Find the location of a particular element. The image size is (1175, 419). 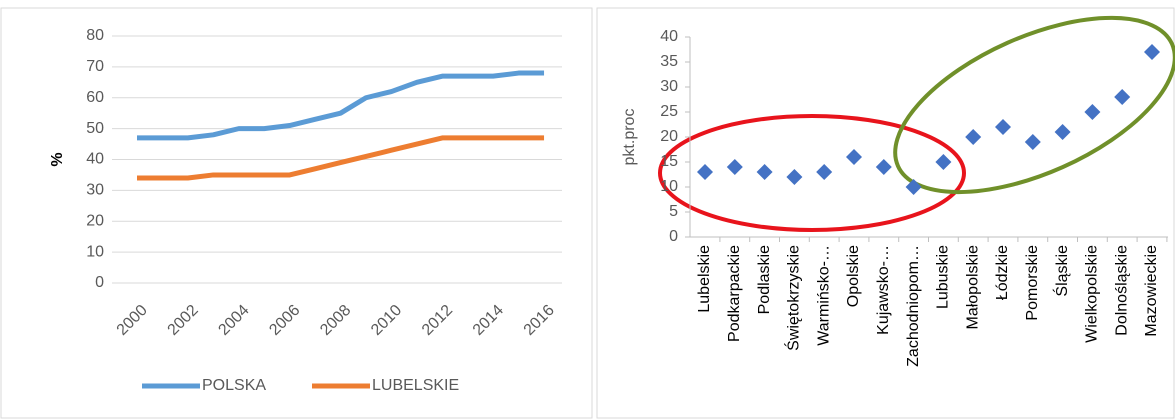

x-tick-label: Świętokrzyskie is located at coordinates (793, 298).